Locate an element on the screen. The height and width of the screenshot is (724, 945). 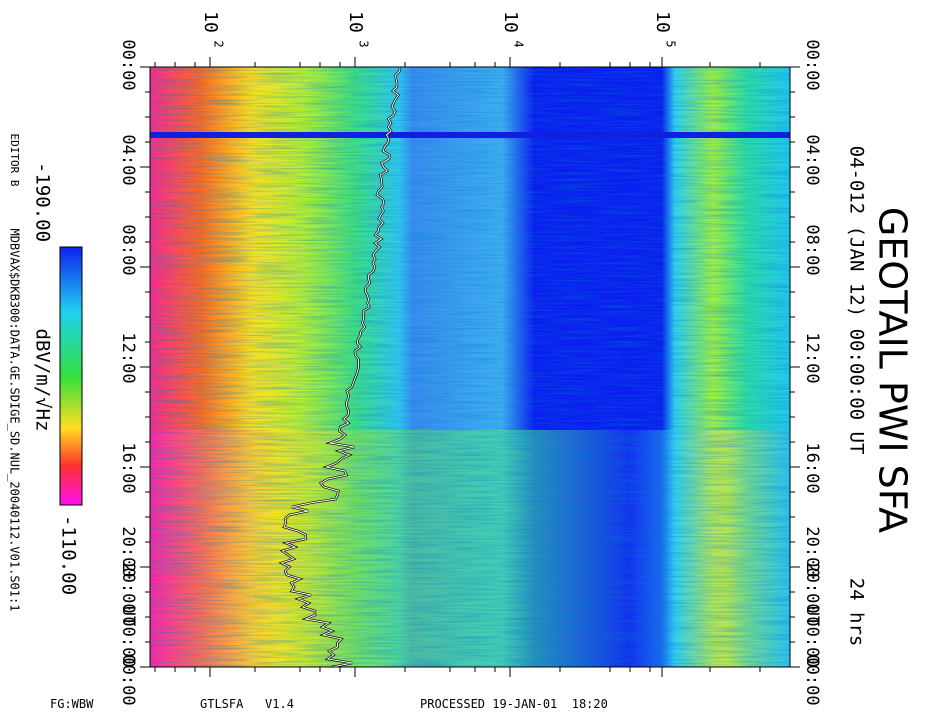
frequency-exponent: 5 is located at coordinates (671, 43).